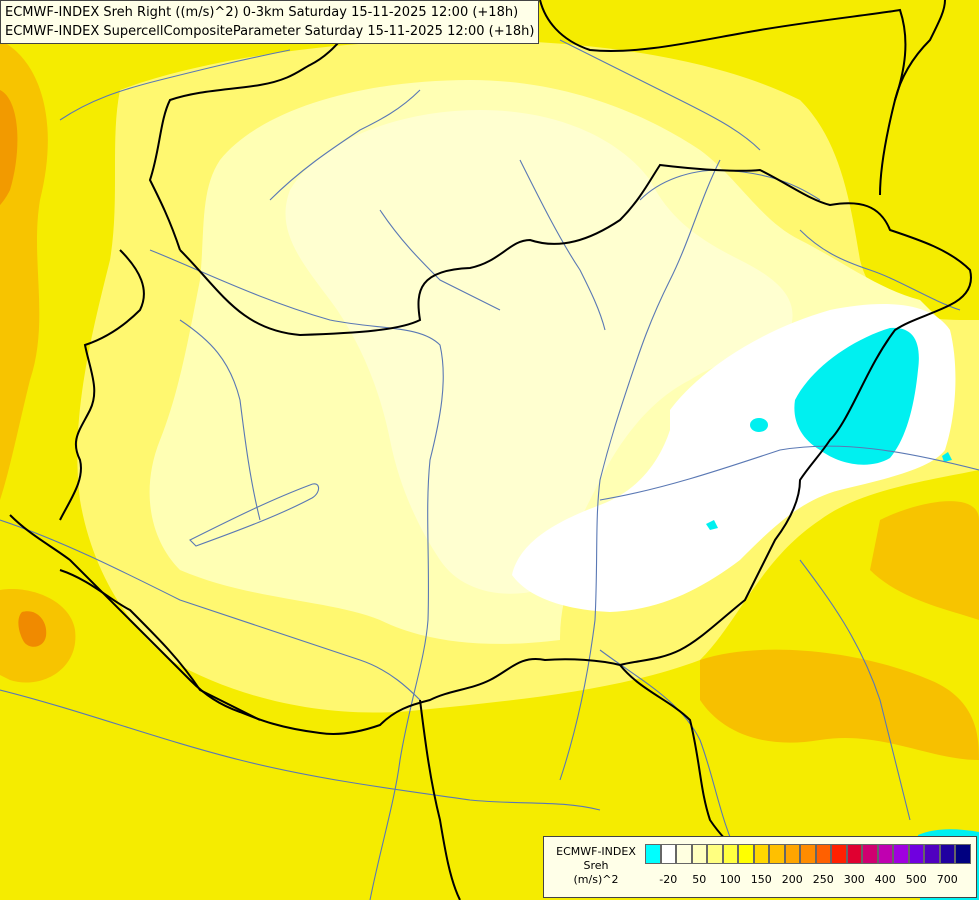 This screenshot has width=979, height=900. What do you see at coordinates (759, 425) in the screenshot?
I see `cyan-spot-small` at bounding box center [759, 425].